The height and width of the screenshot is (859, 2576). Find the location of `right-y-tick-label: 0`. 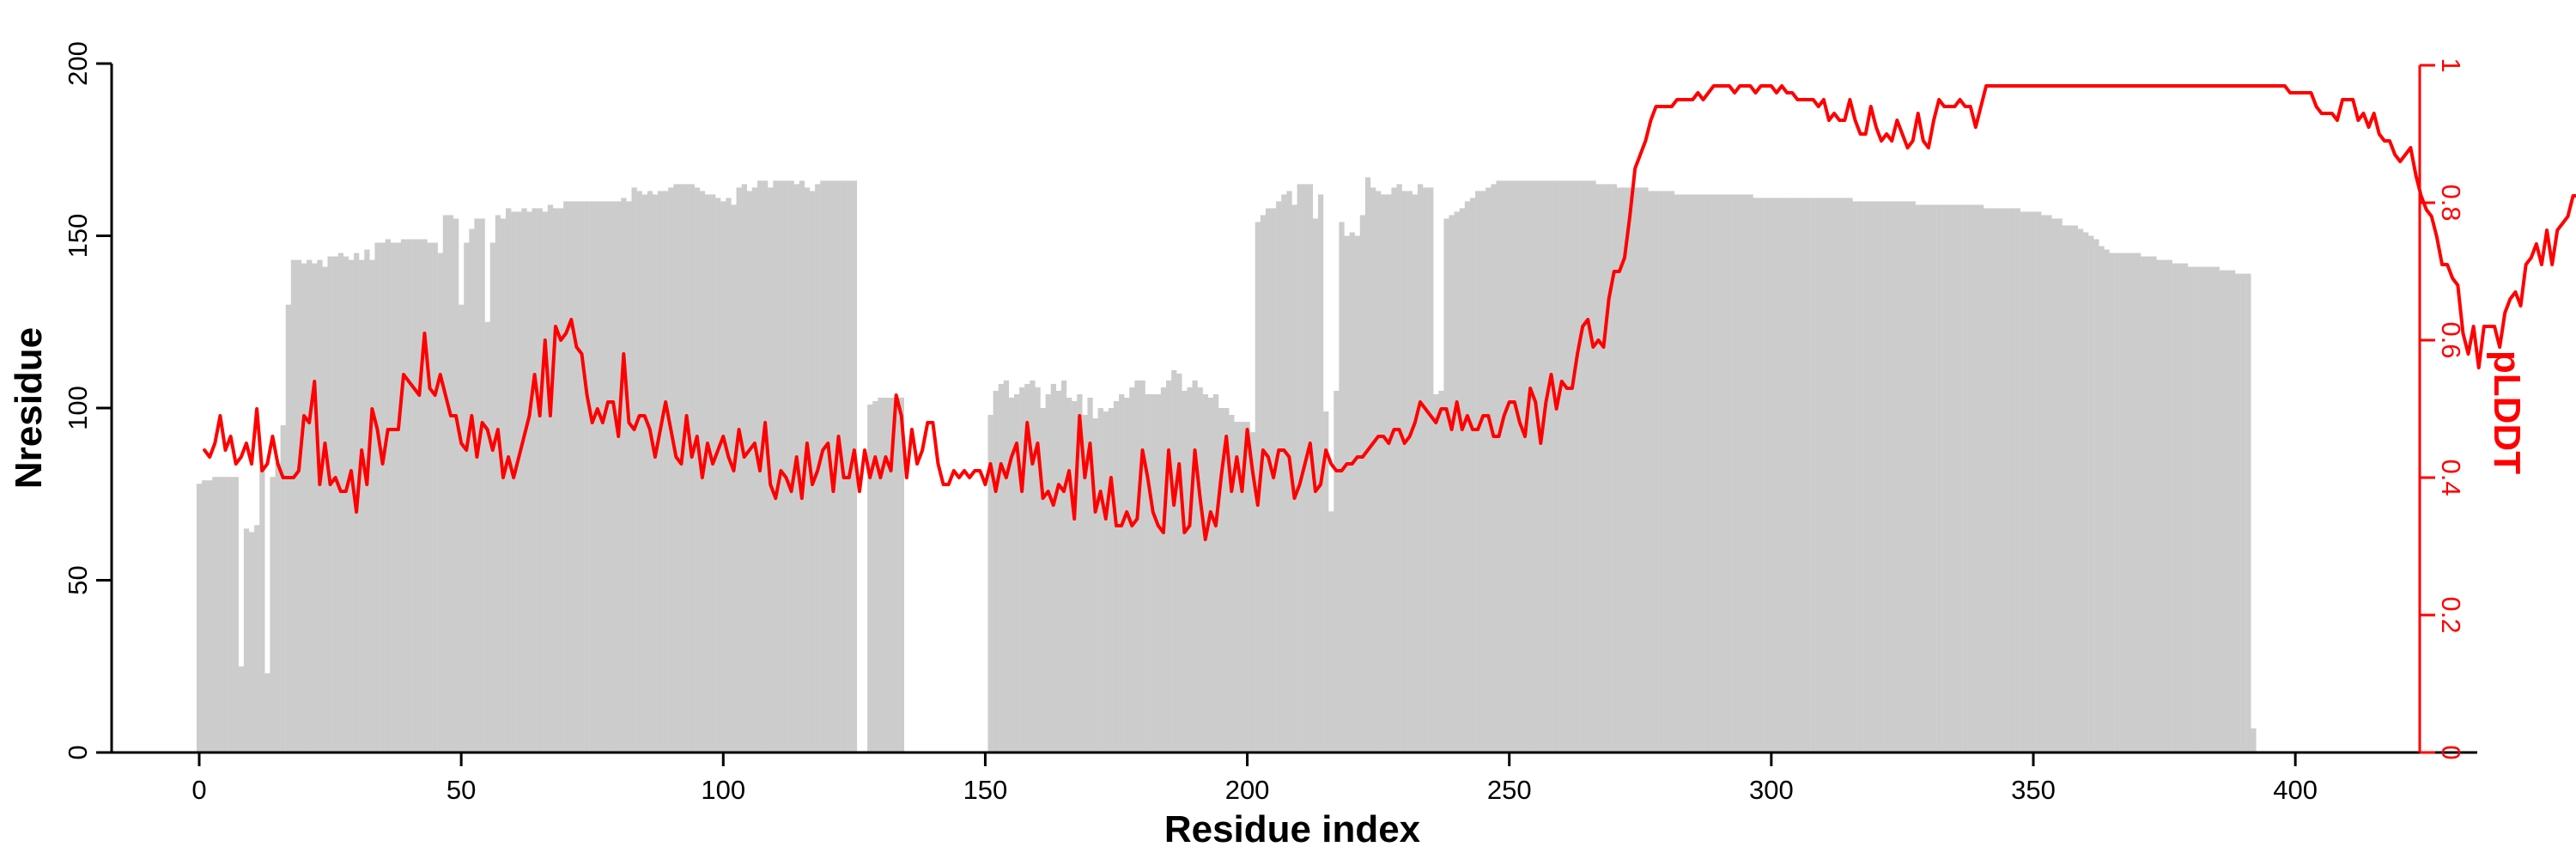

right-y-tick-label: 0 is located at coordinates (2451, 752).